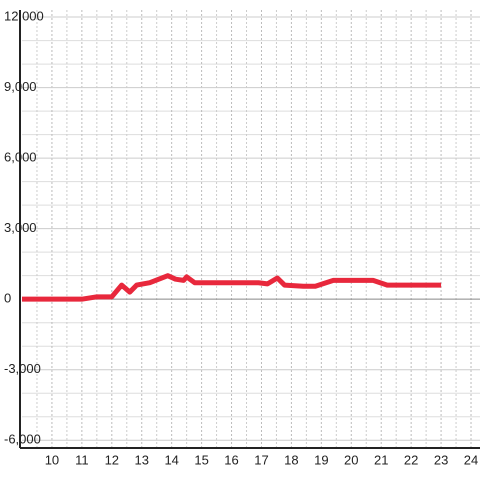  What do you see at coordinates (441, 459) in the screenshot?
I see `x-tick-label: 23` at bounding box center [441, 459].